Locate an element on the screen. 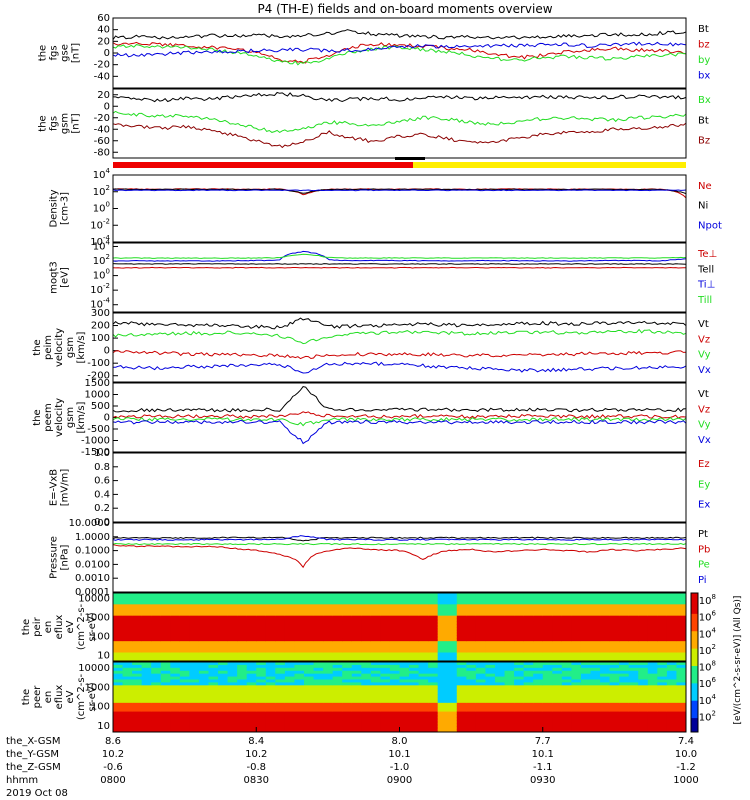  ytick-efield-2: 0.6 is located at coordinates (102, 481).